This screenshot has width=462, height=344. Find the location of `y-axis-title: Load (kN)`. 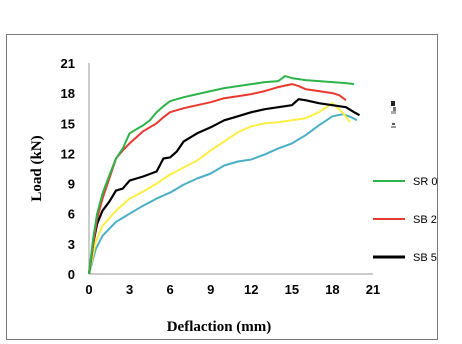

y-axis-title: Load (kN) is located at coordinates (37, 168).